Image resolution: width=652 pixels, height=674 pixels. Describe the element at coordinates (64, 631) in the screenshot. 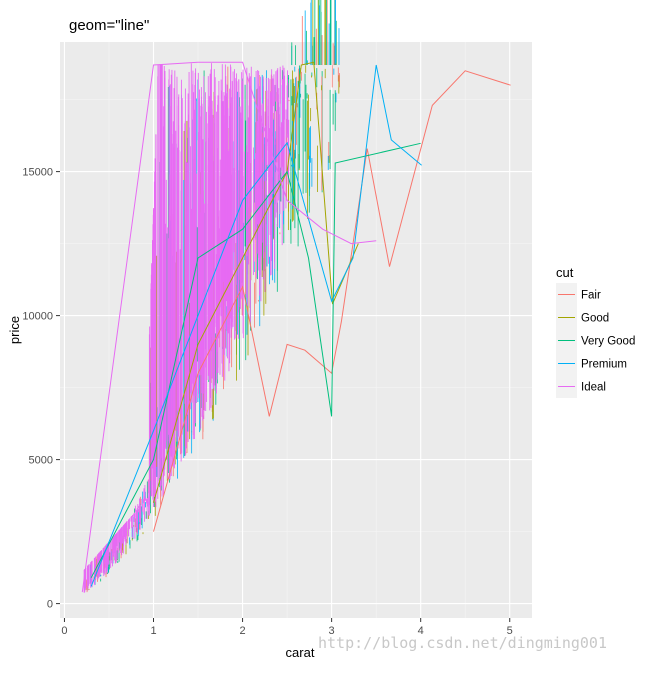

I see `x-tick-label: 0` at that location.